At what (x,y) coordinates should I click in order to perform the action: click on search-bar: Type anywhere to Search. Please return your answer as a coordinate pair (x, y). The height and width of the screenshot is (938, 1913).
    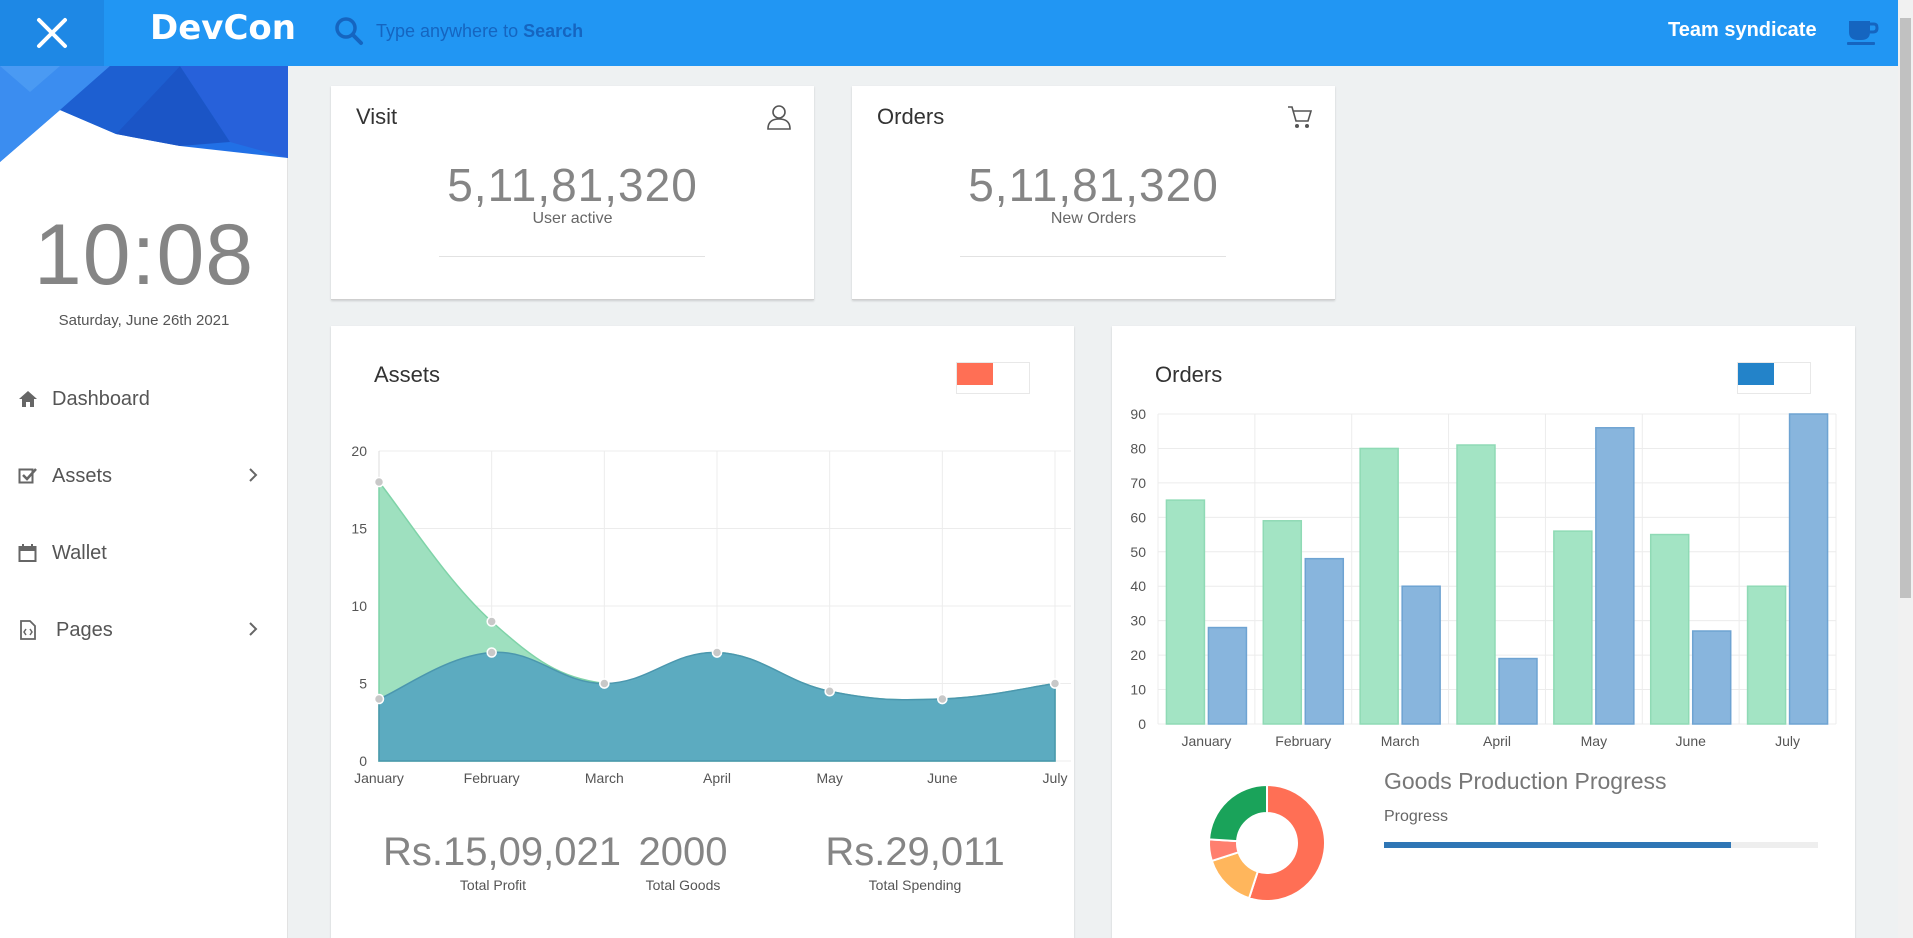
    Looking at the image, I should click on (458, 31).